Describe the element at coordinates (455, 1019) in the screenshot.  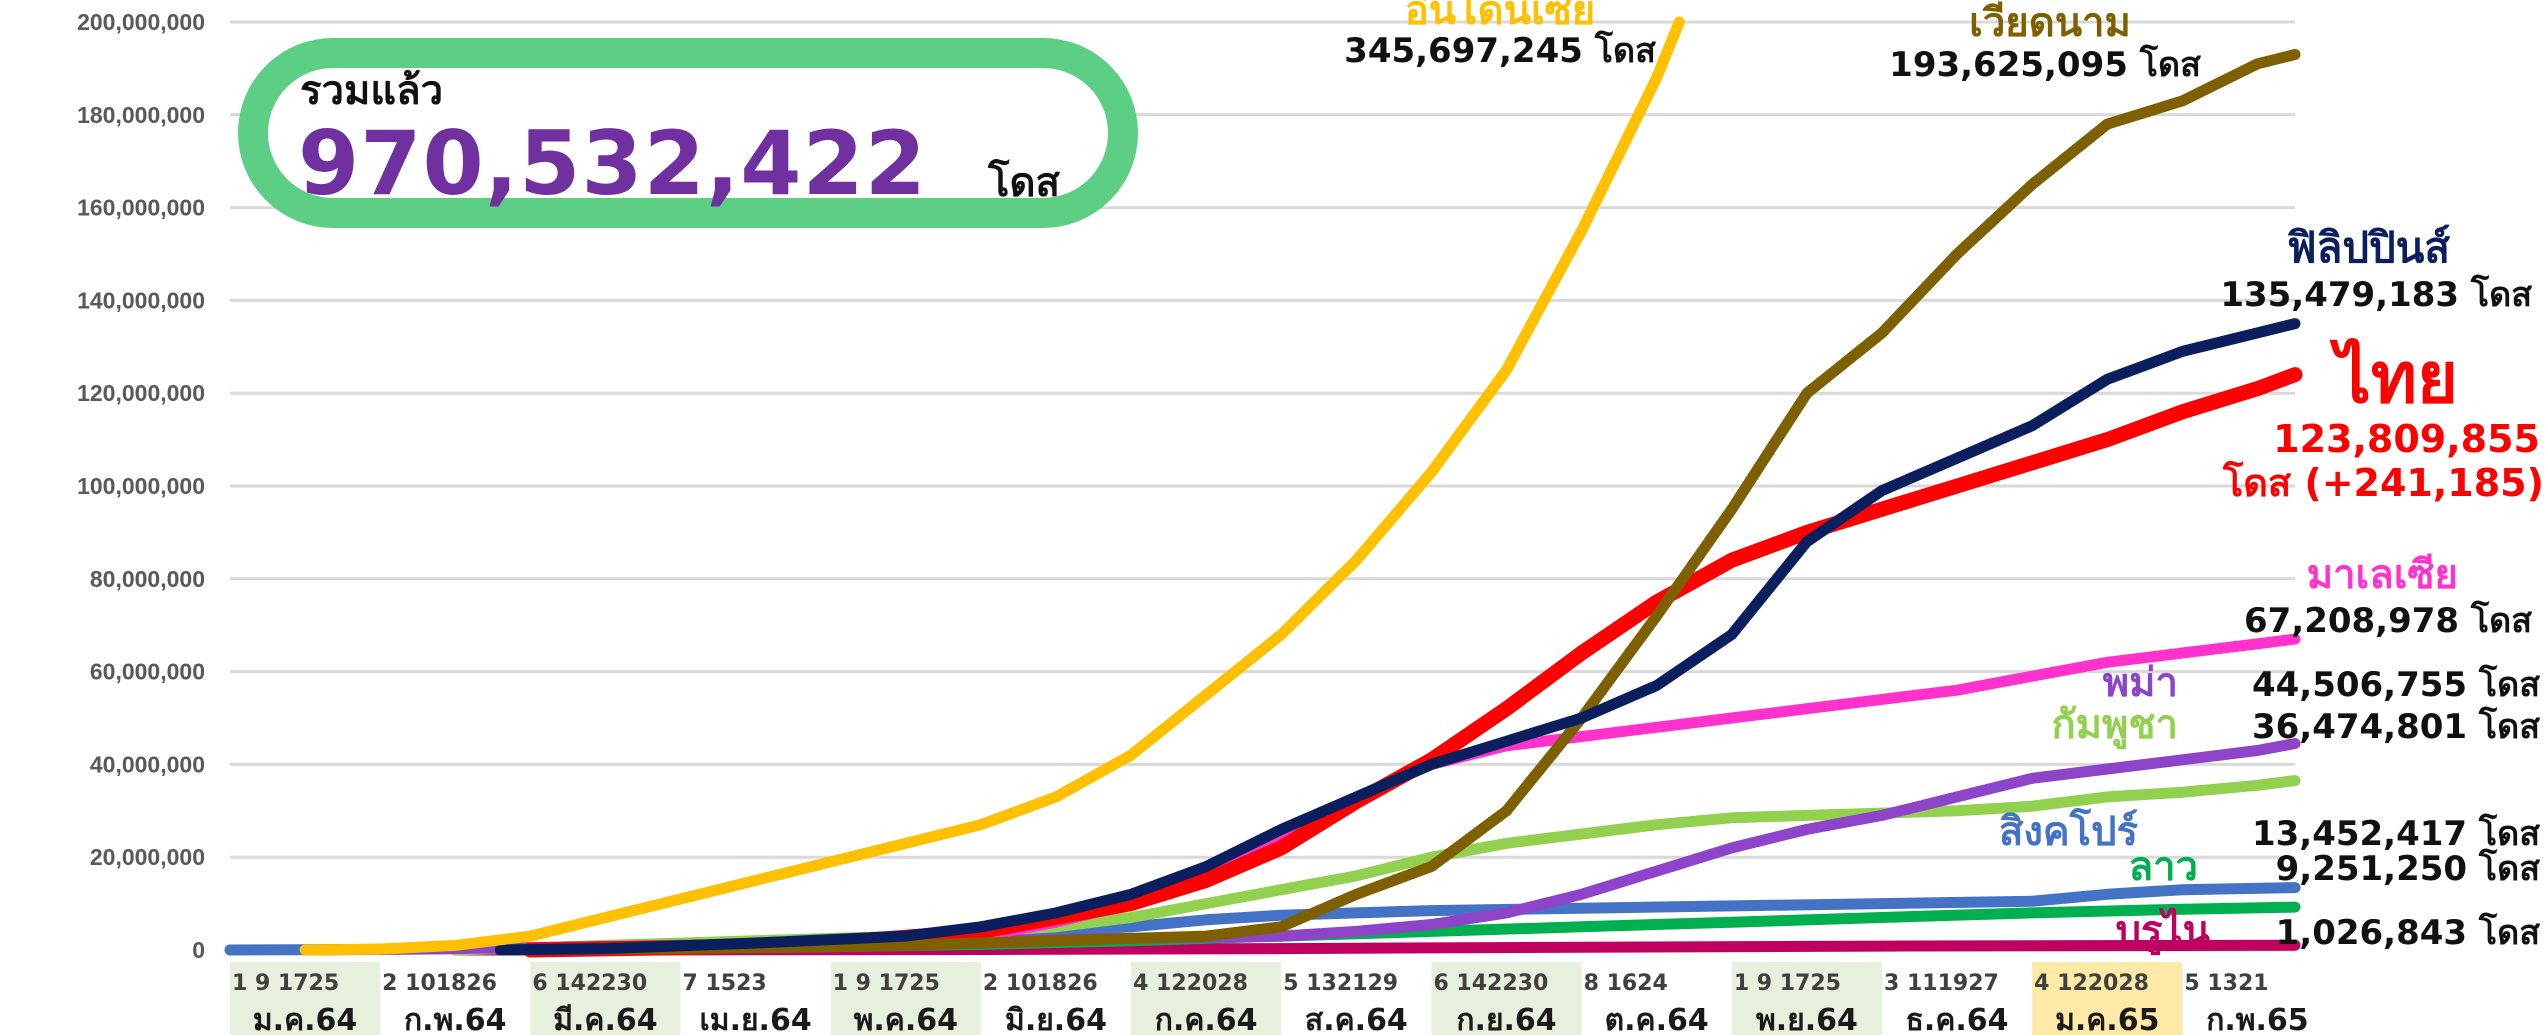
I see `x-tick-month: ก.พ.64` at that location.